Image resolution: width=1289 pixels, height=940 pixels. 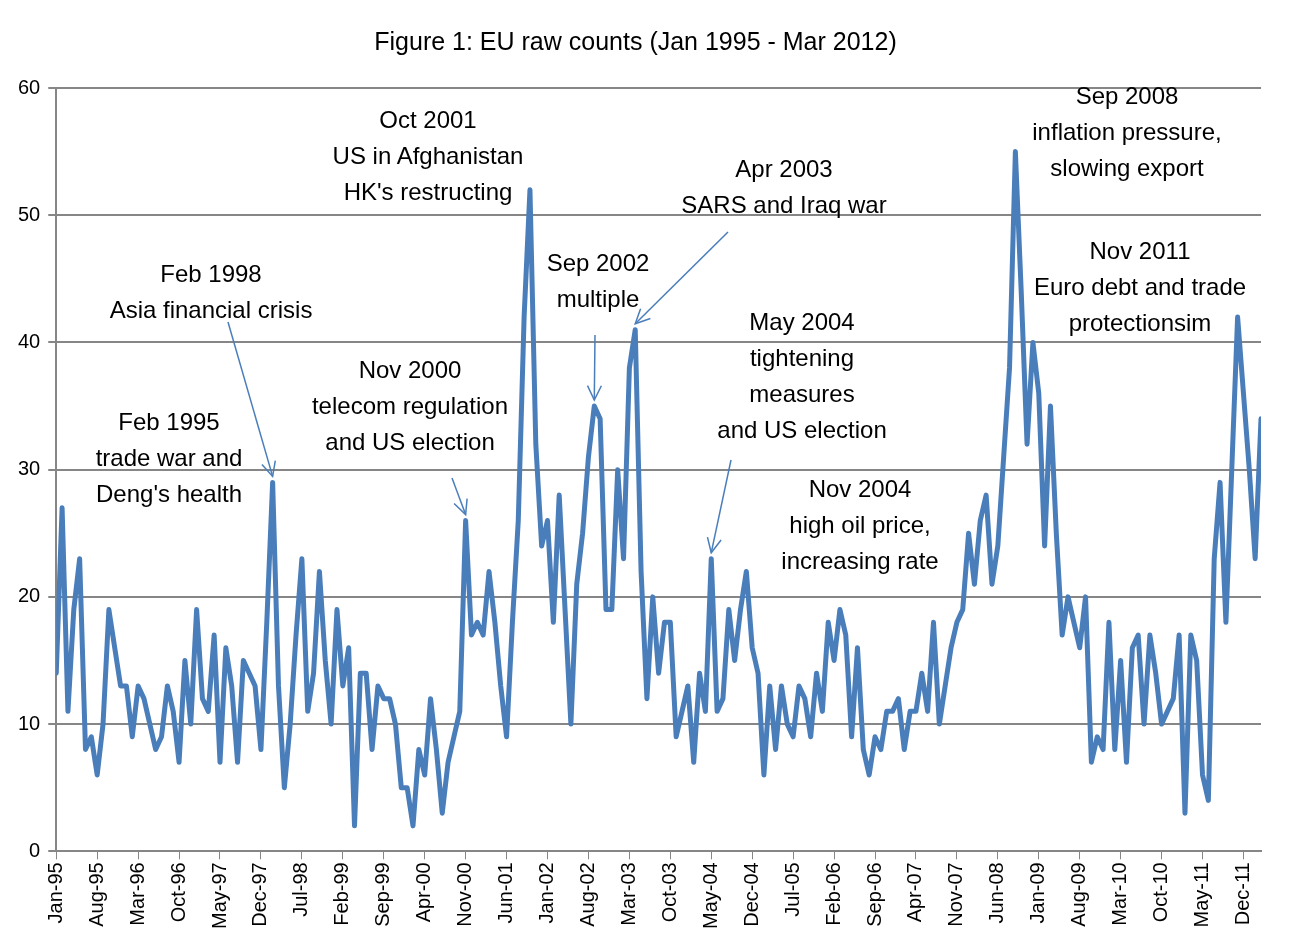 I want to click on x-tick-label: Oct-03, so click(x=668, y=892).